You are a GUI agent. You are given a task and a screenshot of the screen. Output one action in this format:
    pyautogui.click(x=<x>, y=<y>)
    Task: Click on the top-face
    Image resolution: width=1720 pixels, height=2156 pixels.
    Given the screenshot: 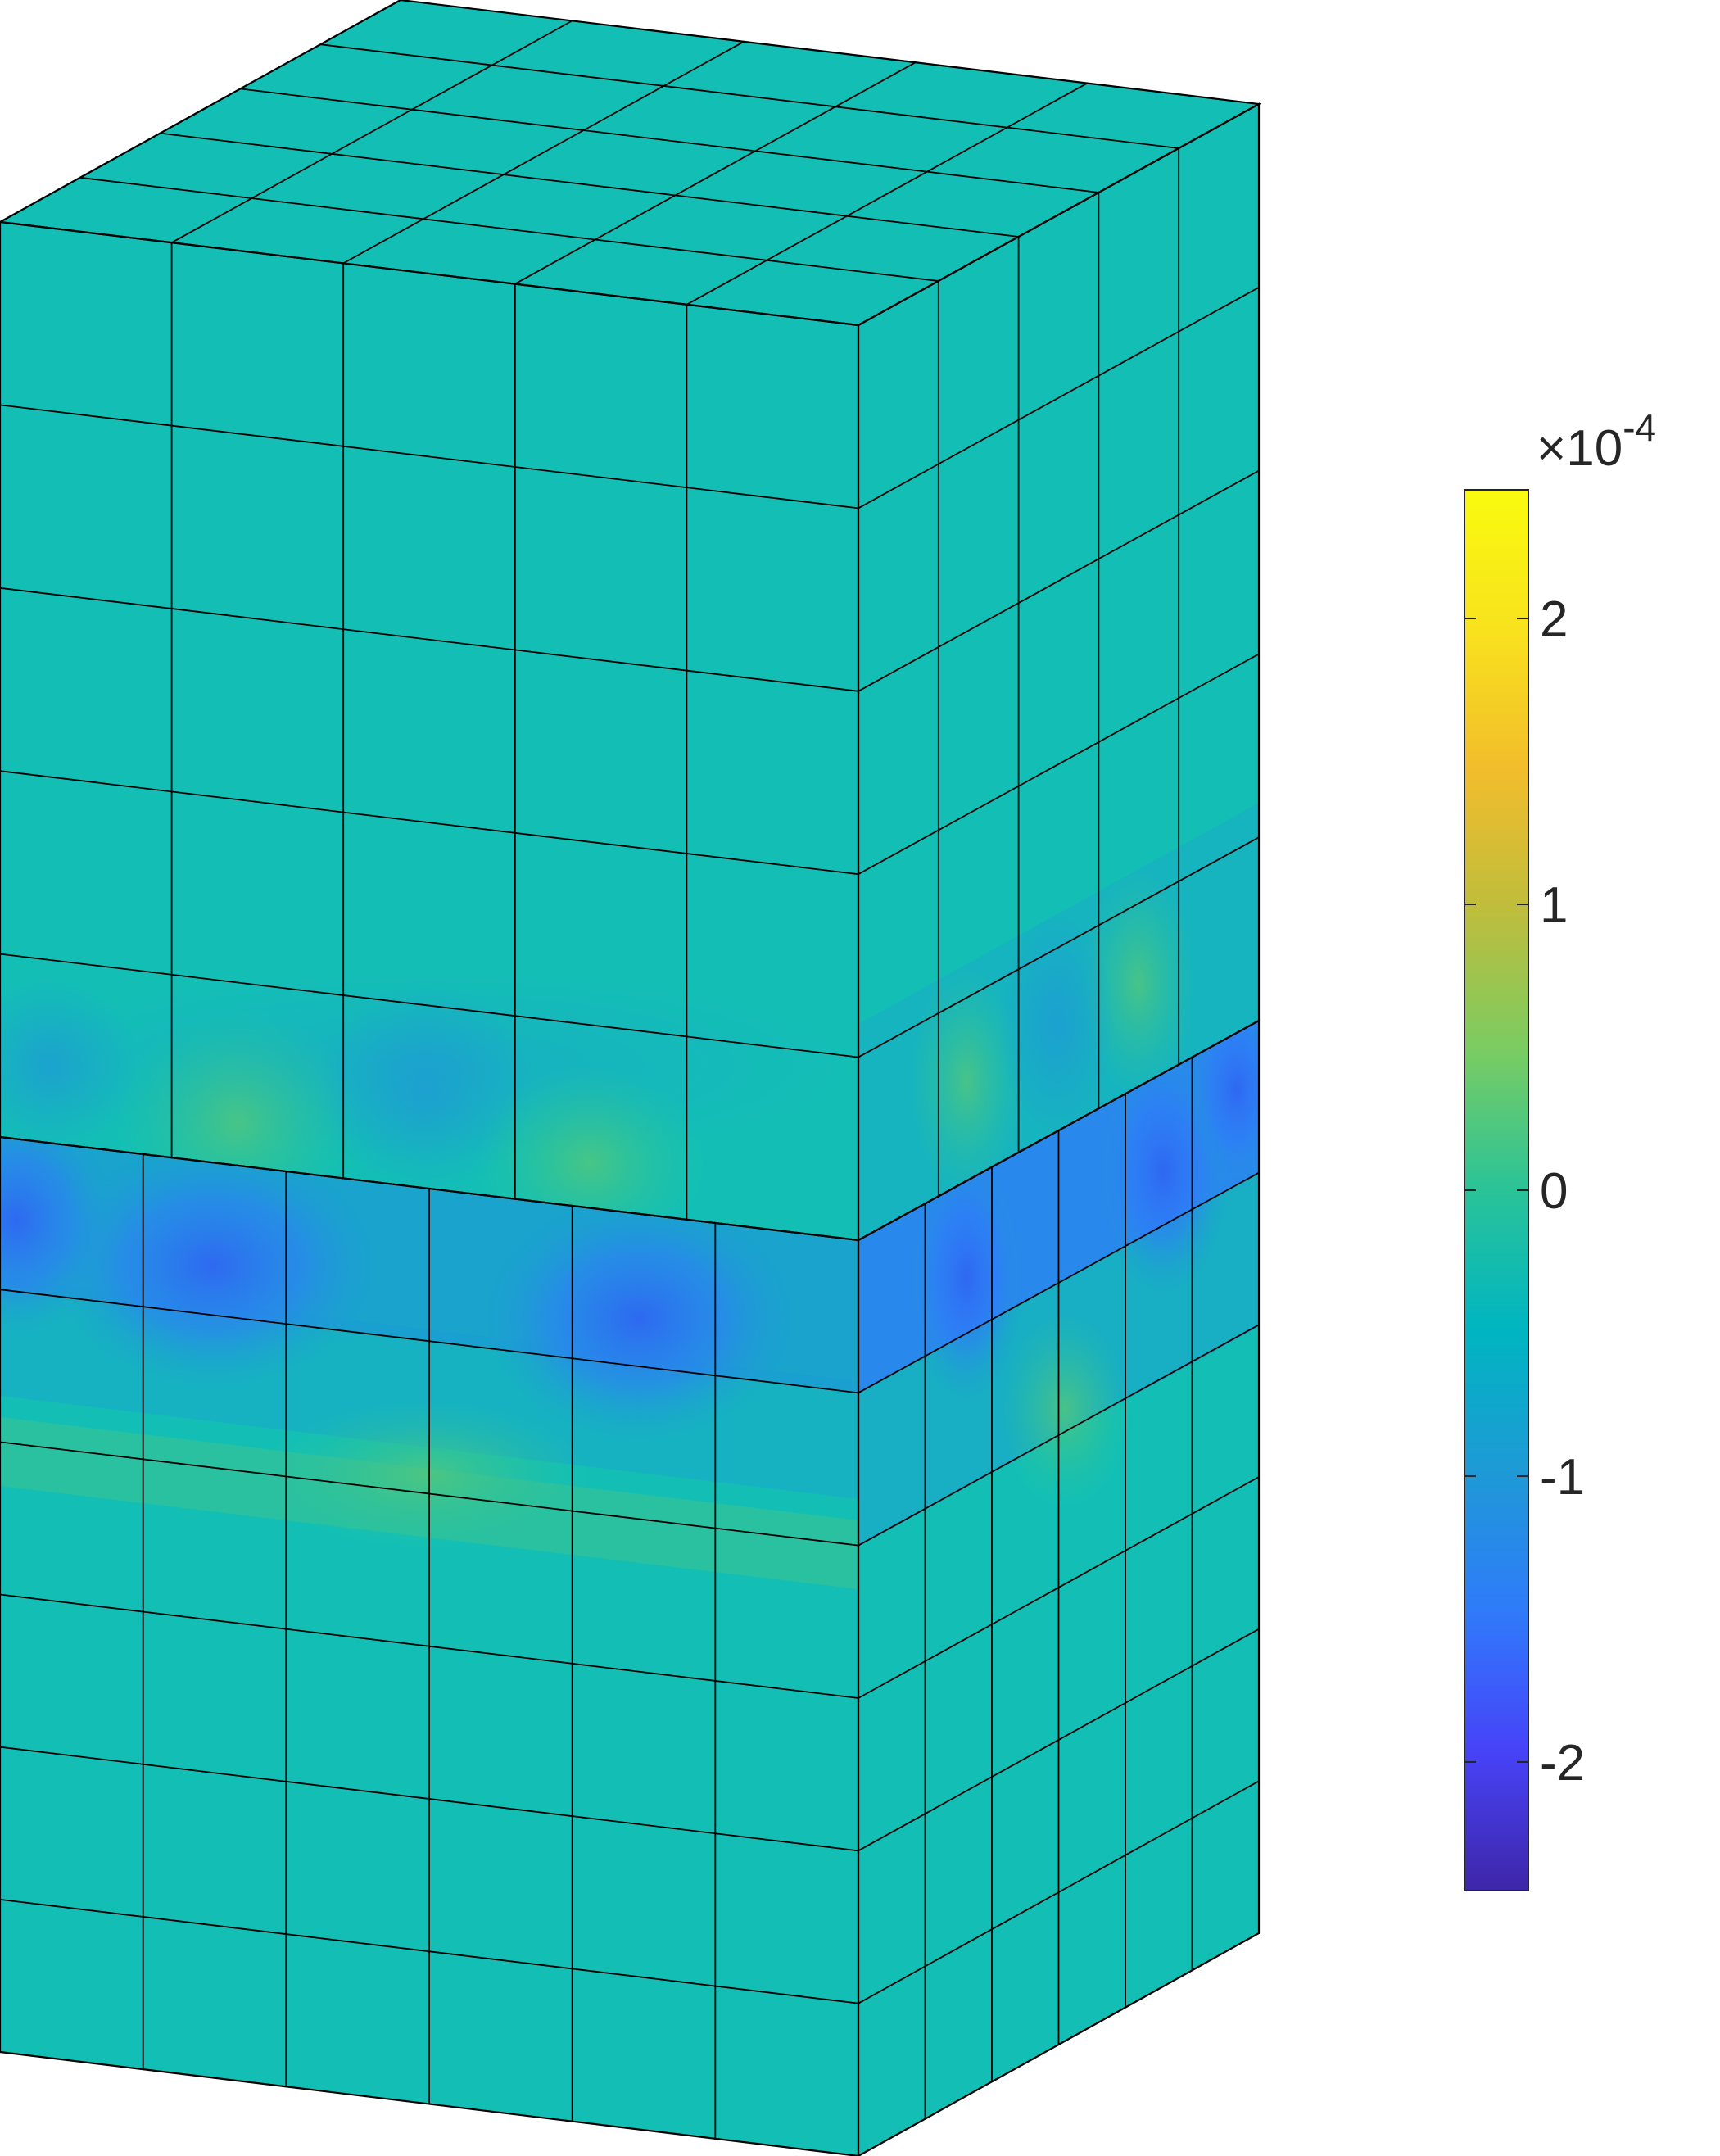 What is the action you would take?
    pyautogui.click(x=629, y=162)
    